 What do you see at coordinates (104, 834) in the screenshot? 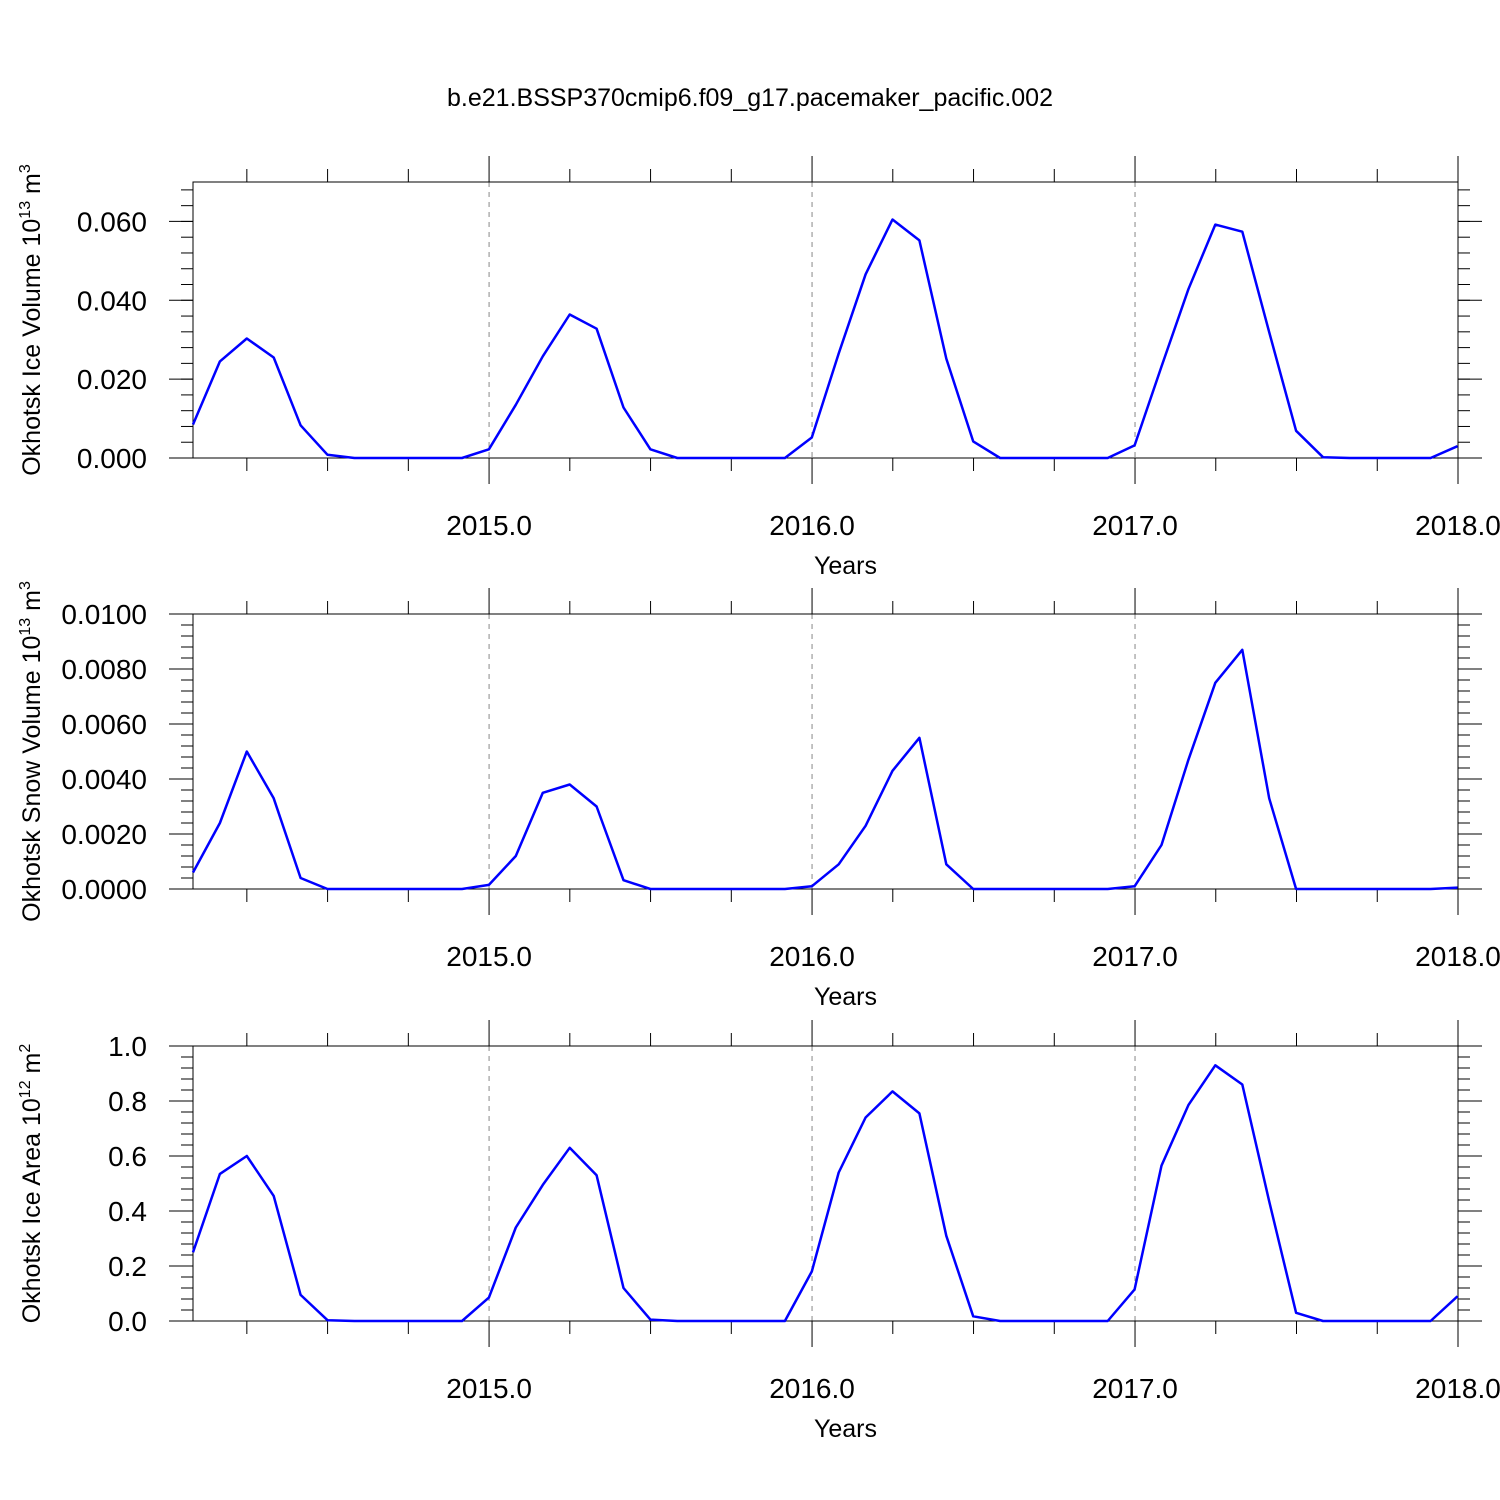
I see `y-tick-label: 0.0020` at bounding box center [104, 834].